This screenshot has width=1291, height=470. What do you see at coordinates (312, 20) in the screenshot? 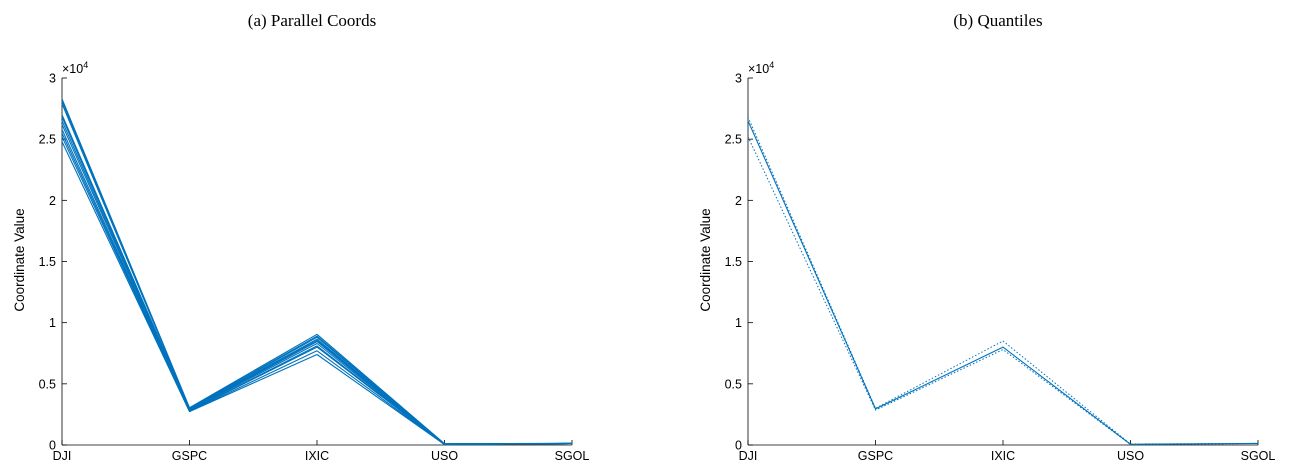
I see `chart-title: (a) Parallel Coords` at bounding box center [312, 20].